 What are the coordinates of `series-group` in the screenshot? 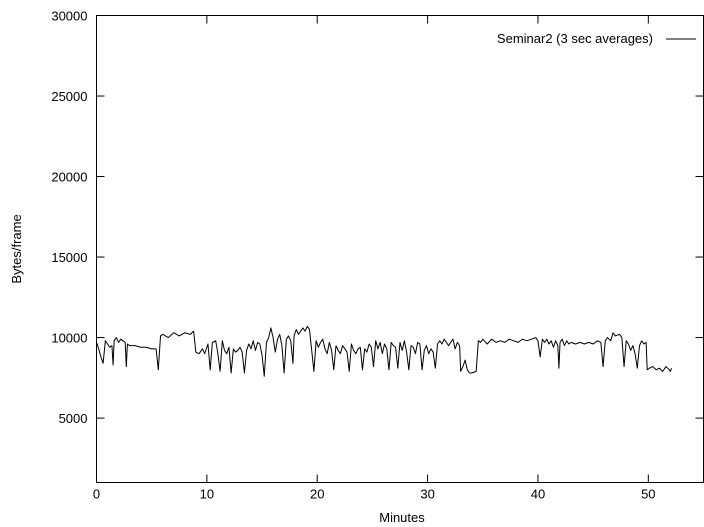 It's located at (384, 351).